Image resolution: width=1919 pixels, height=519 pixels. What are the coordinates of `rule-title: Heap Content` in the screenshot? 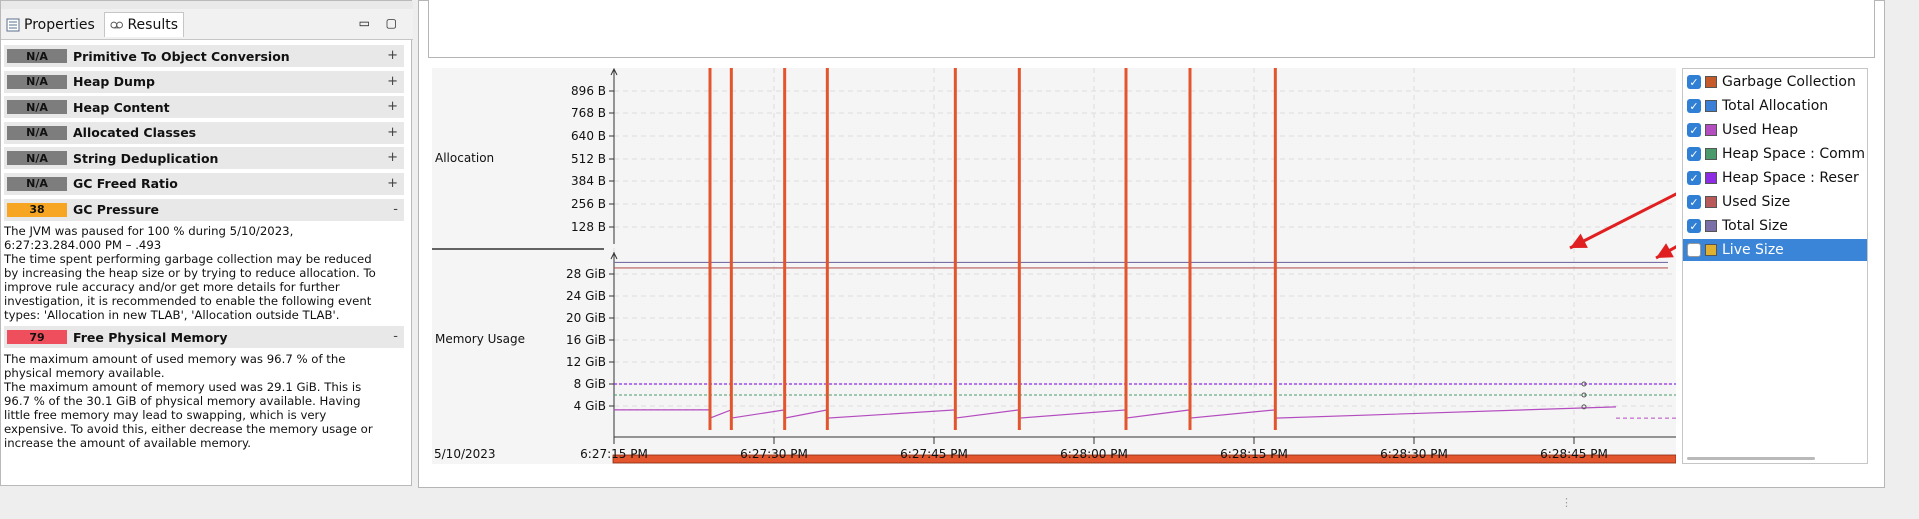 It's located at (121, 107).